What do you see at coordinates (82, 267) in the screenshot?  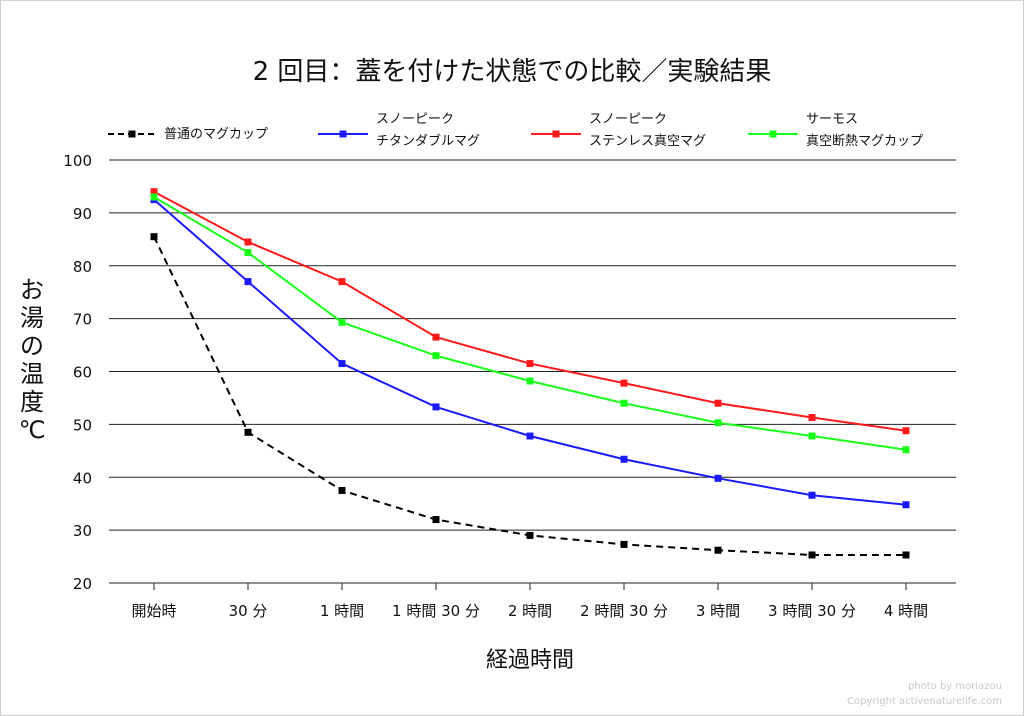 I see `y-tick-label: 80` at bounding box center [82, 267].